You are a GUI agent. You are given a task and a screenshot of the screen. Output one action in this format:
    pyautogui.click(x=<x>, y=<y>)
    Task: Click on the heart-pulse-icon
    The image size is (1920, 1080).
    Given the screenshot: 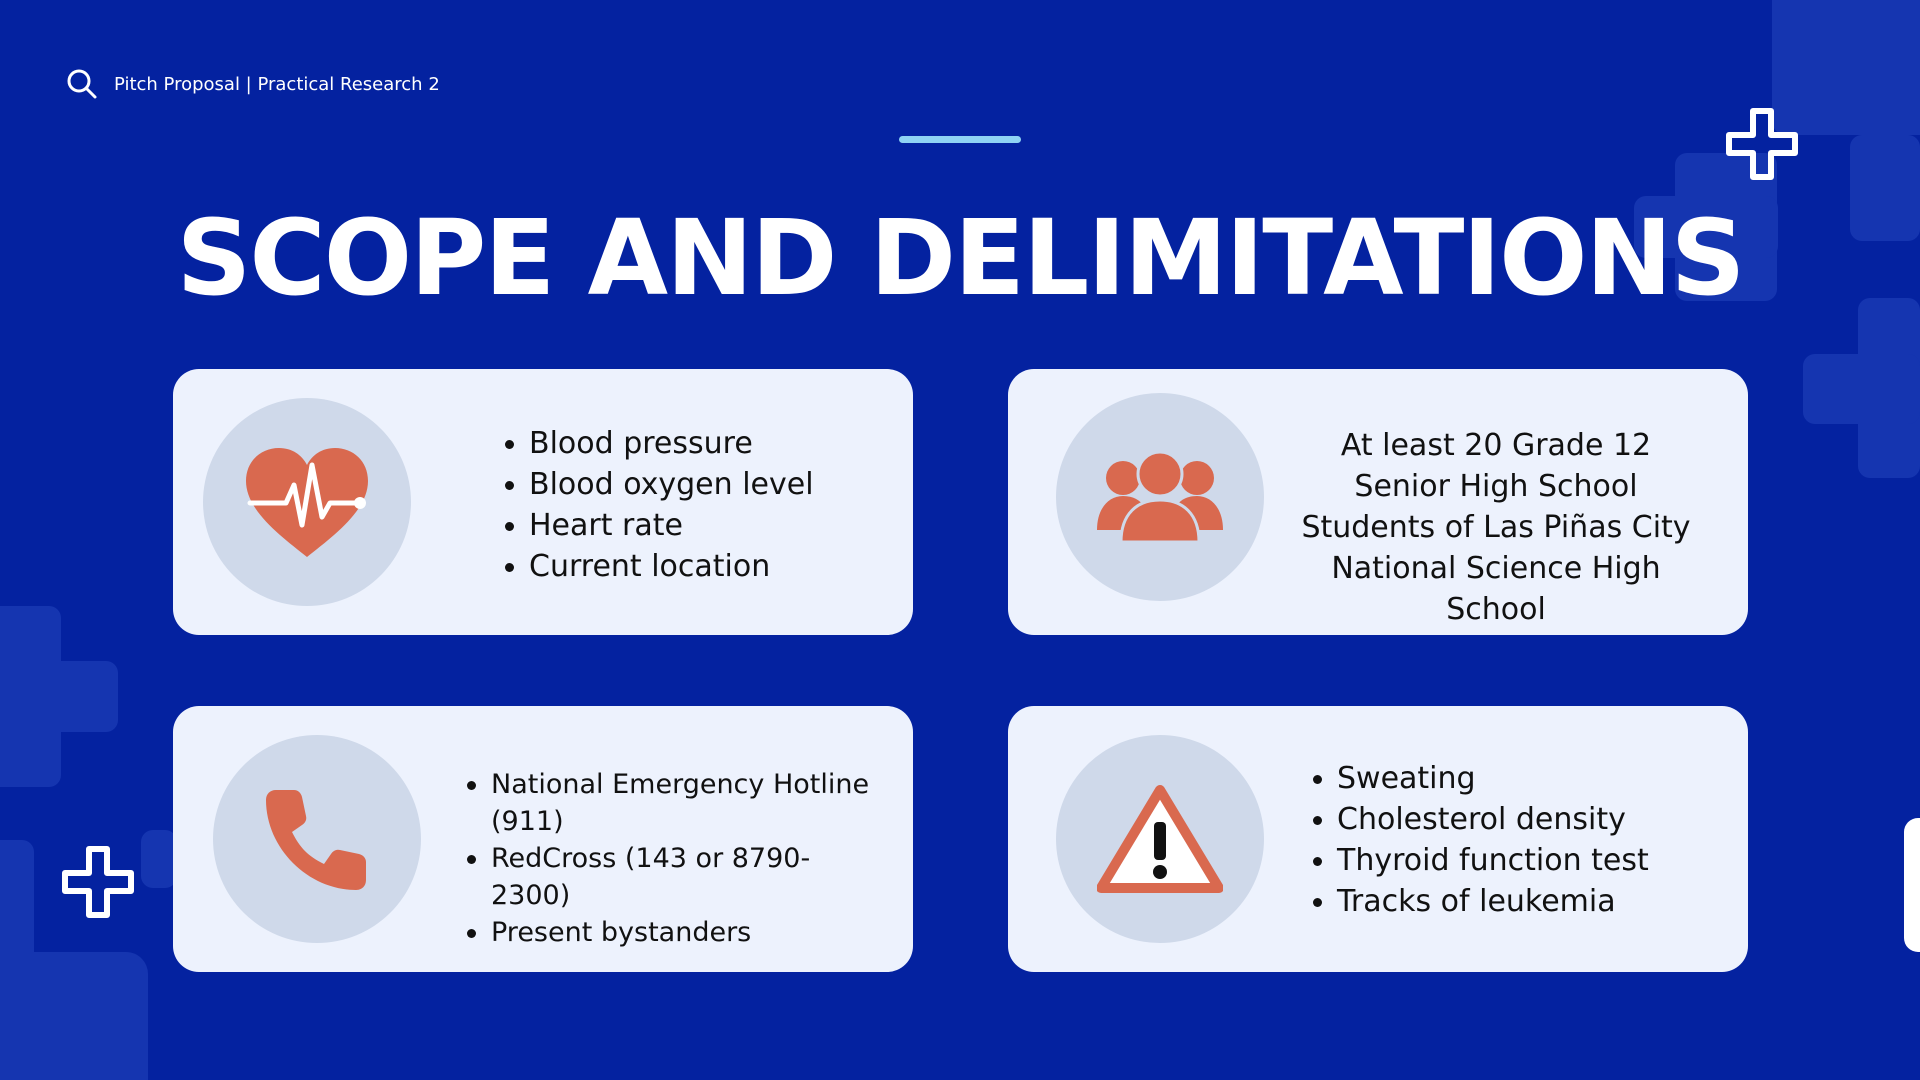 What is the action you would take?
    pyautogui.click(x=307, y=502)
    